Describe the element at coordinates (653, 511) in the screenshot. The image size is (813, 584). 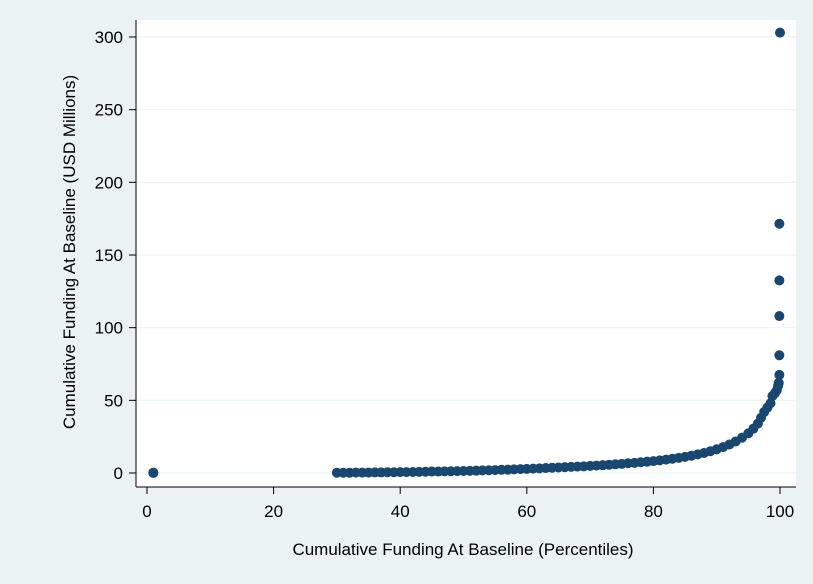
I see `x-tick-label-80: 80` at that location.